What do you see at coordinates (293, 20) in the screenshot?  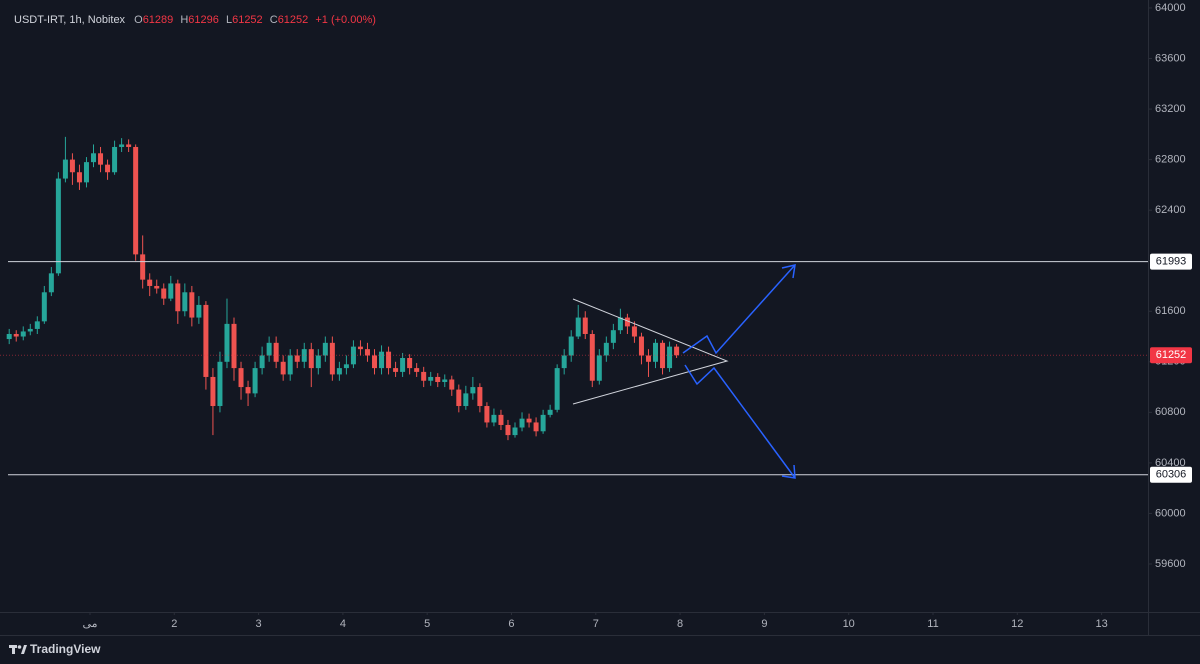 I see `close-value: 61252` at bounding box center [293, 20].